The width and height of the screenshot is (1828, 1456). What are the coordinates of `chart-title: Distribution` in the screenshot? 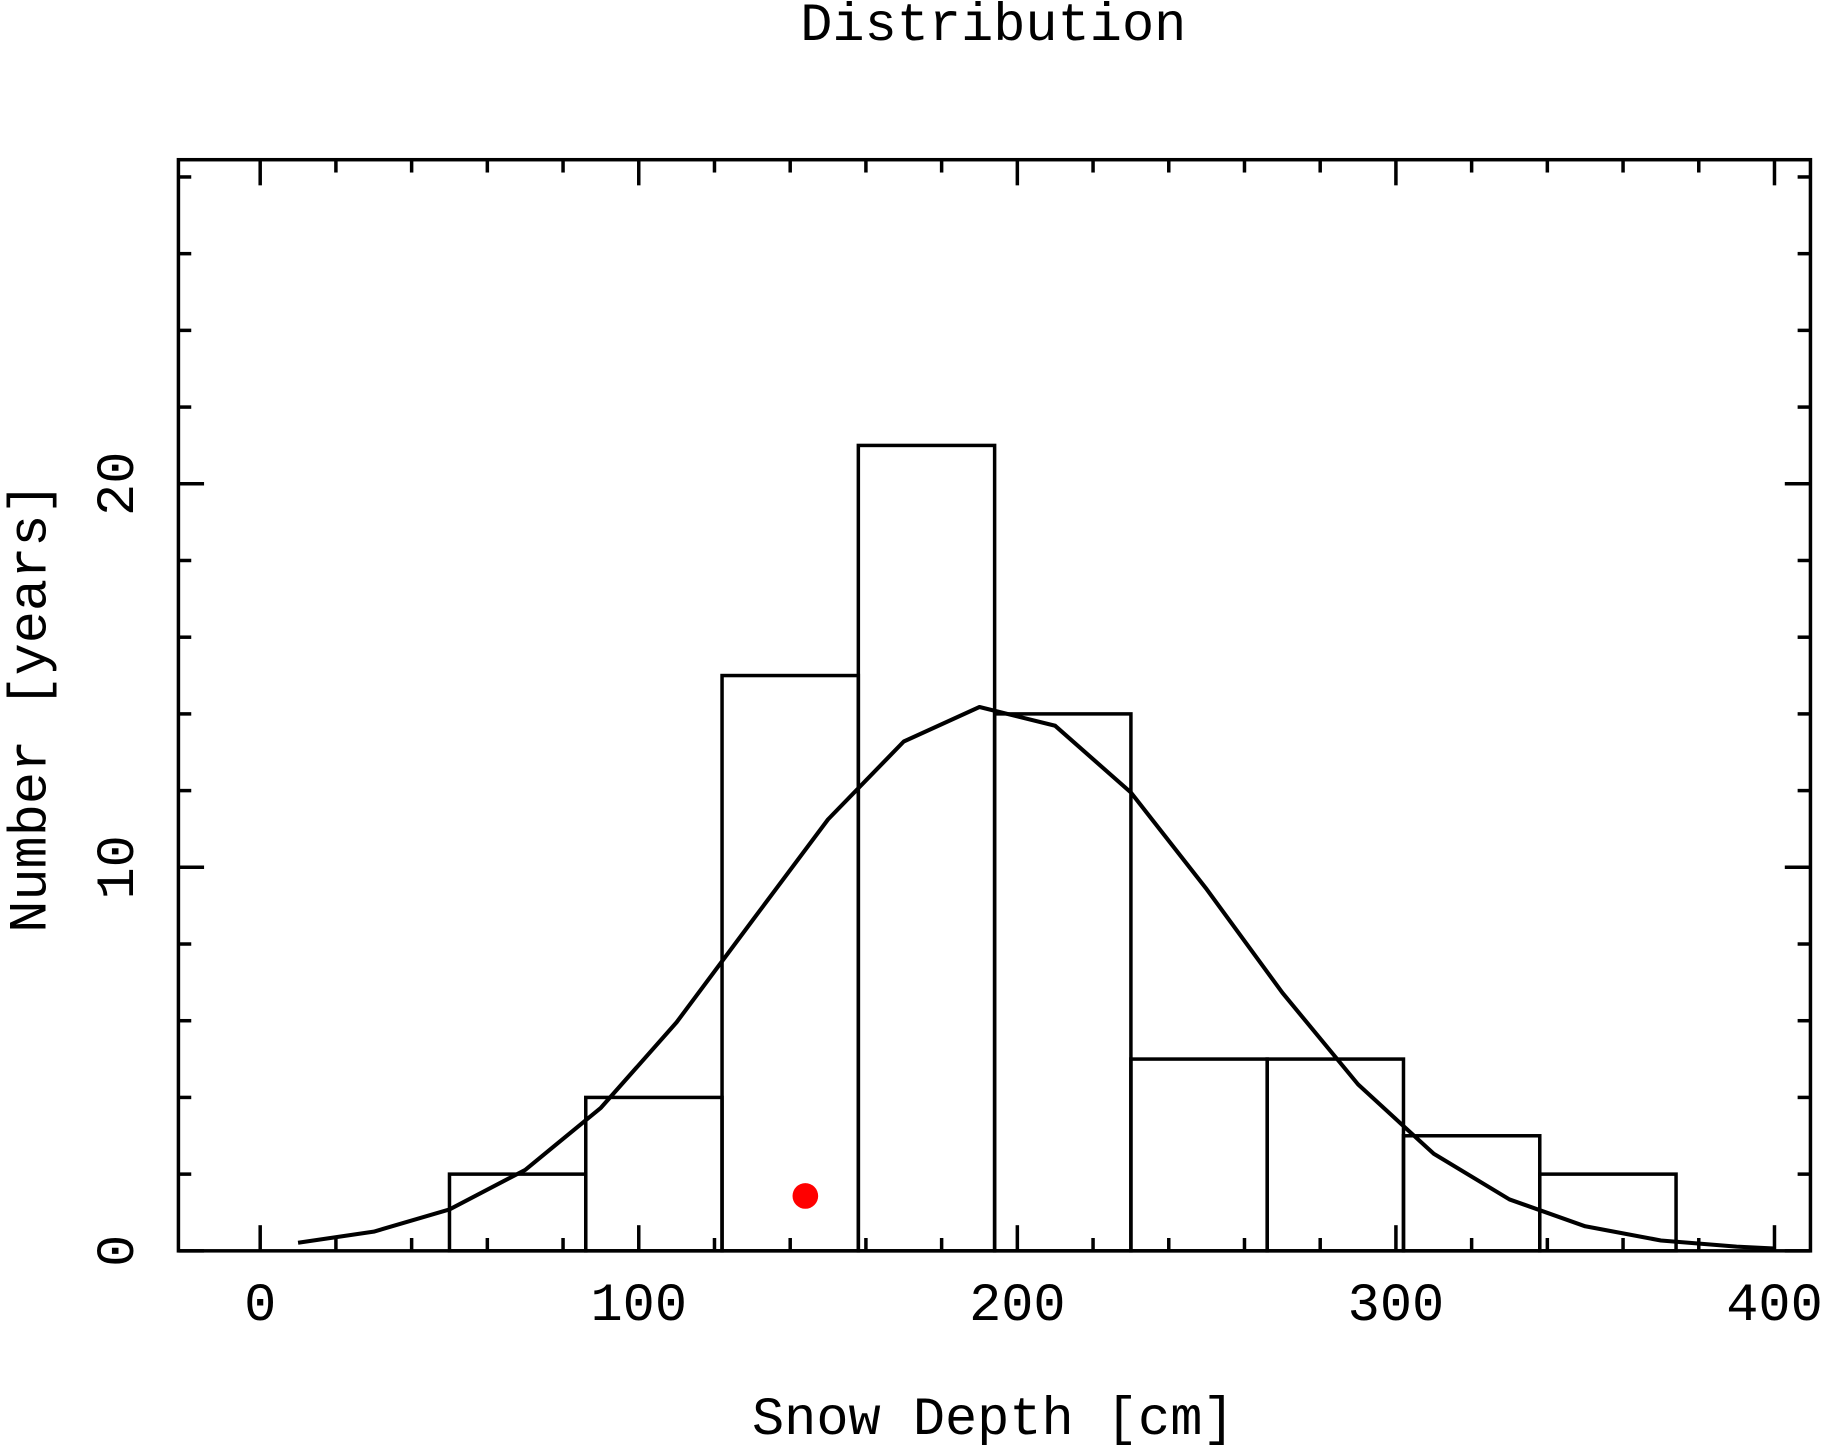 It's located at (993, 28).